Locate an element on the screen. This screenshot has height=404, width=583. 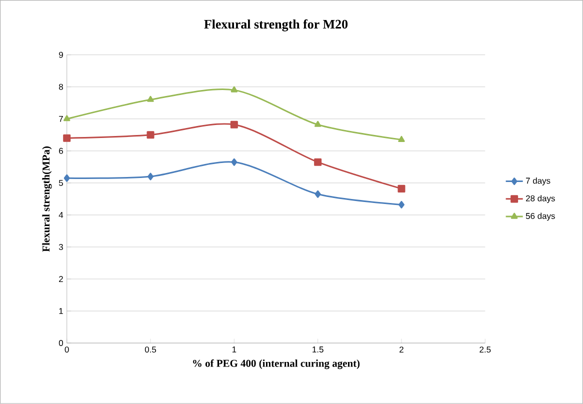
y-tick-label: 1 is located at coordinates (61, 311).